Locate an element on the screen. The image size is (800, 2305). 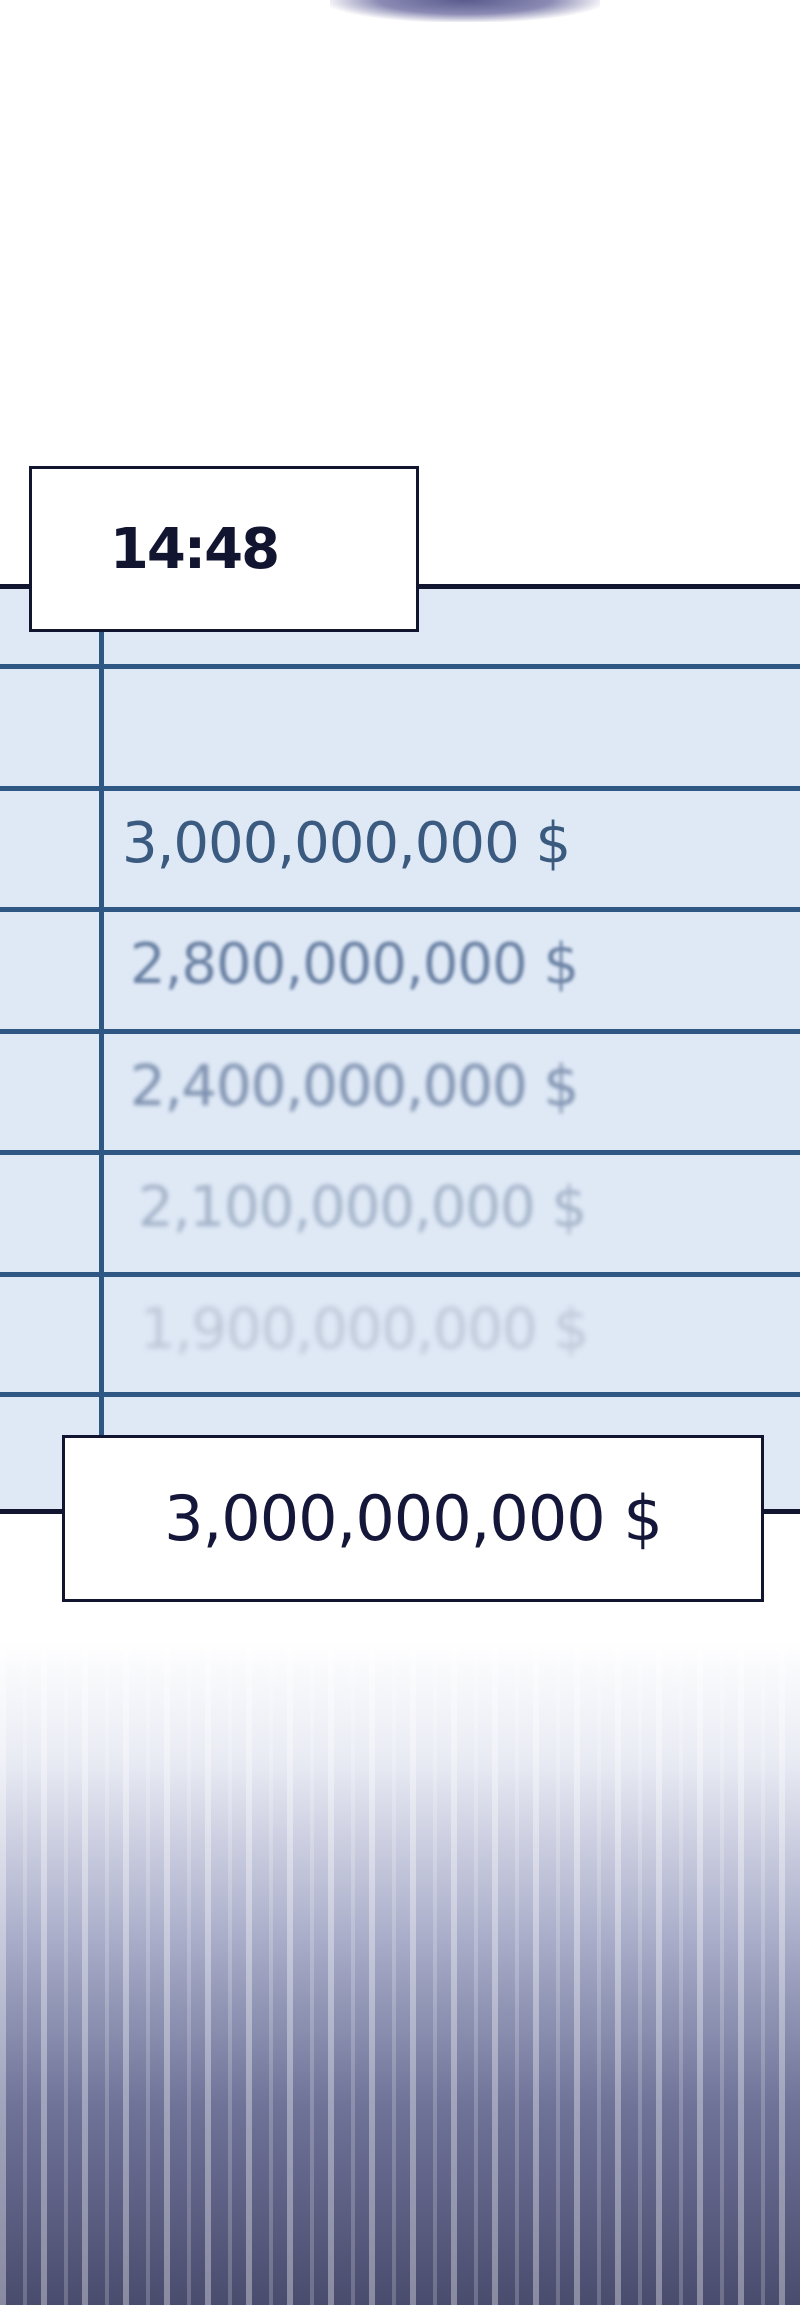
highlight-value: 3,000,000,000 $ is located at coordinates (413, 1518).